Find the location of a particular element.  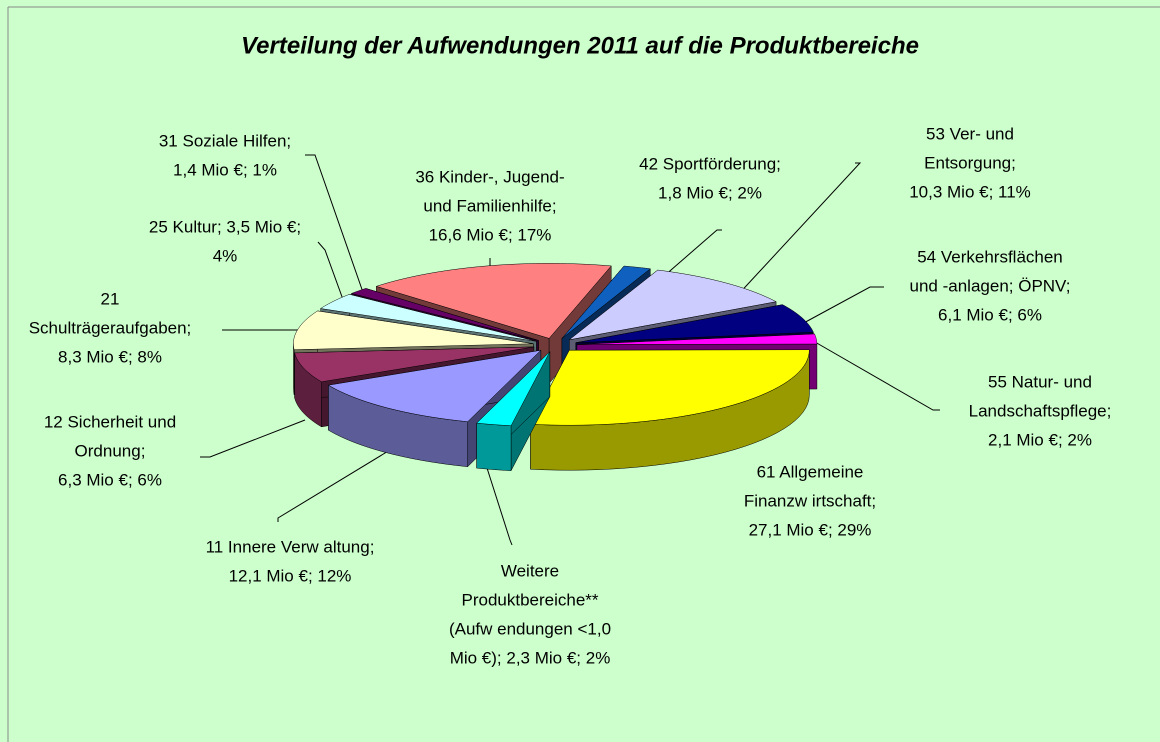

data-label: 6,3 Mio €; 6% is located at coordinates (110, 479).